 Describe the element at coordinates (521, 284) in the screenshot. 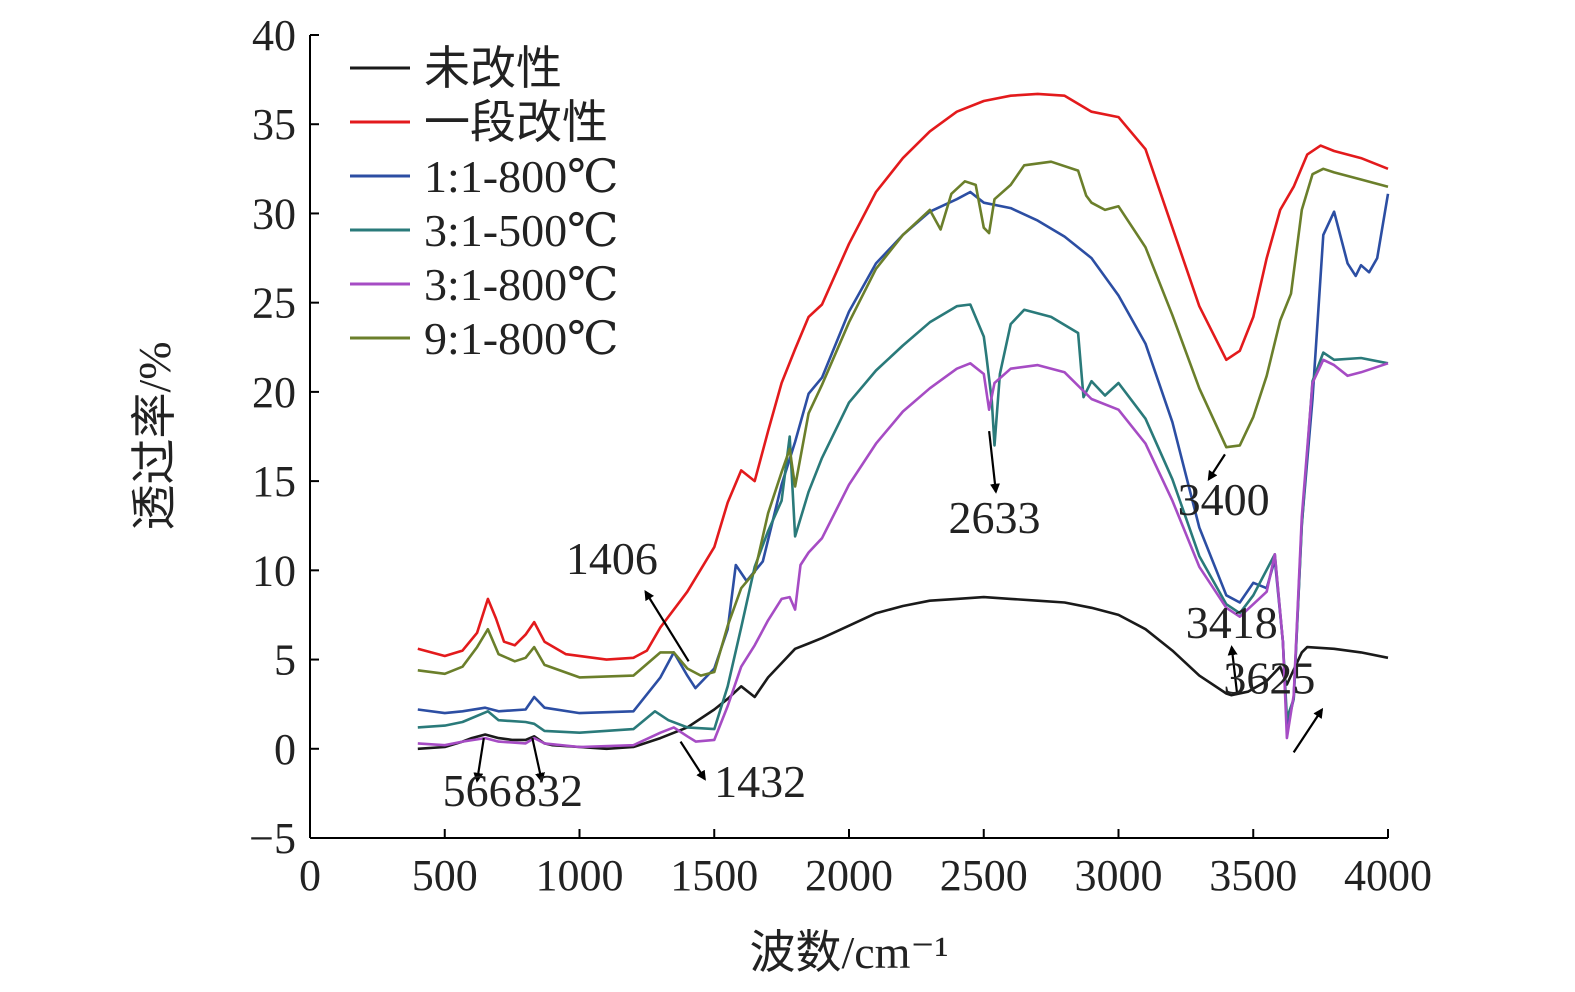

I see `legend-label: 3:1-800℃` at that location.